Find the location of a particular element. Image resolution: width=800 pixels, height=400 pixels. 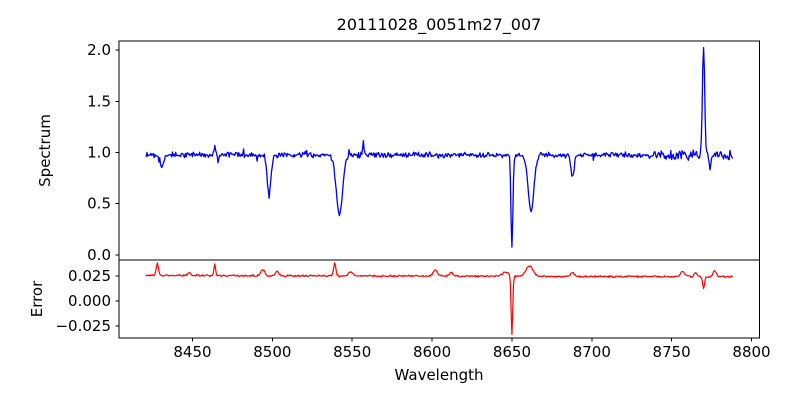

error-ylabel: Error is located at coordinates (37, 298).